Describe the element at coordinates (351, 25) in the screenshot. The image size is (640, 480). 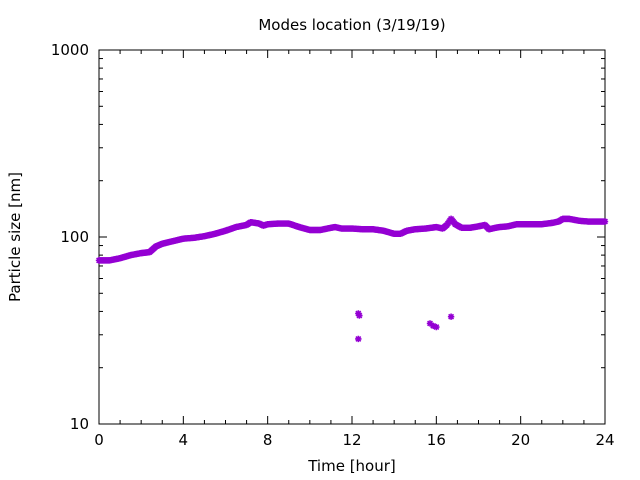
I see `chart-title: Modes location (3/19/19)` at that location.